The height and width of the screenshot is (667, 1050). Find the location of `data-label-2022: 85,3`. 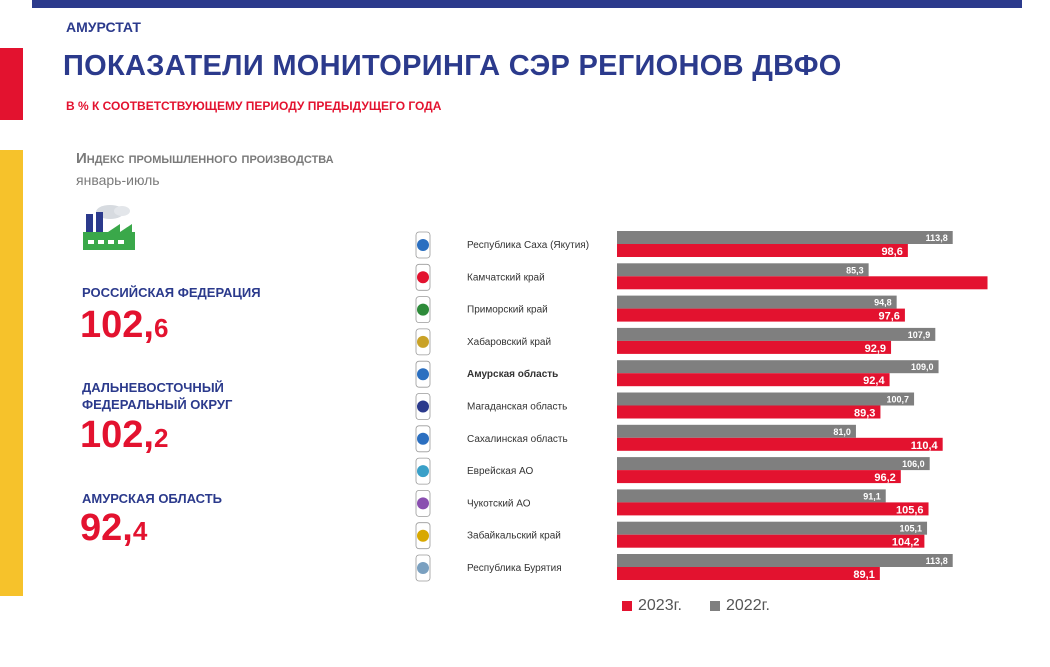

data-label-2022: 85,3 is located at coordinates (855, 270).